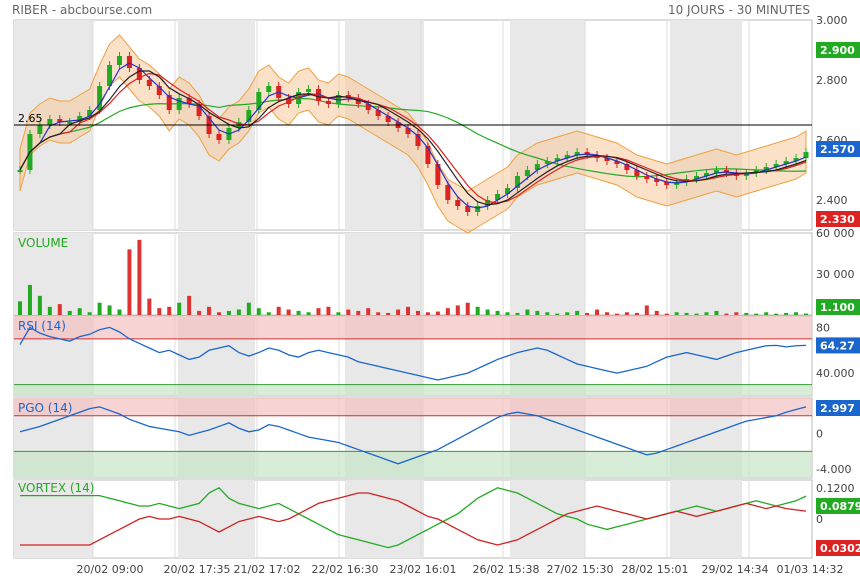 This screenshot has height=580, width=860. Describe the element at coordinates (42, 326) in the screenshot. I see `panel-title: RSI (14)` at that location.